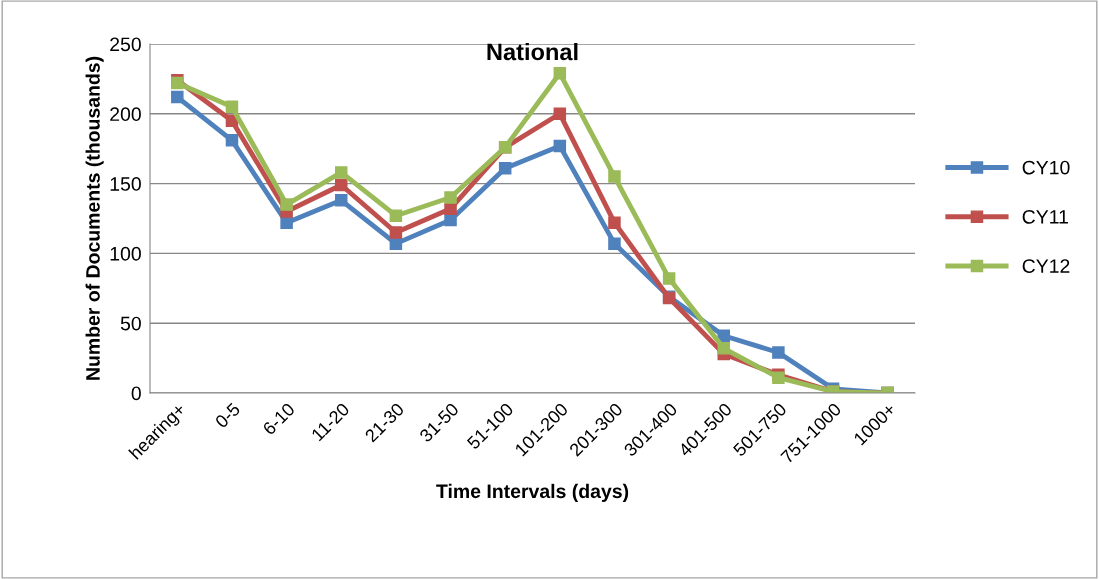 The width and height of the screenshot is (1099, 579). I want to click on y-tick-label: 100, so click(125, 253).